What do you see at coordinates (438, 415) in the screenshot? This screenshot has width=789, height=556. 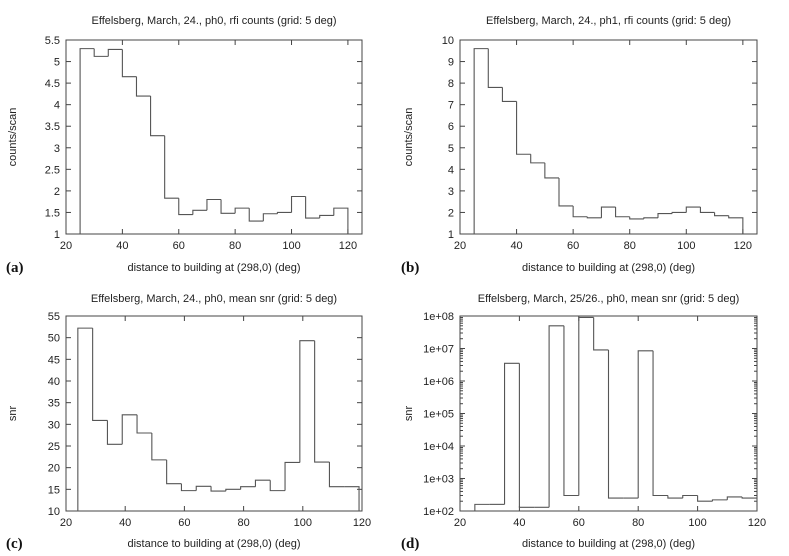 I see `chart-4-ytick-label: 1e+05` at bounding box center [438, 415].